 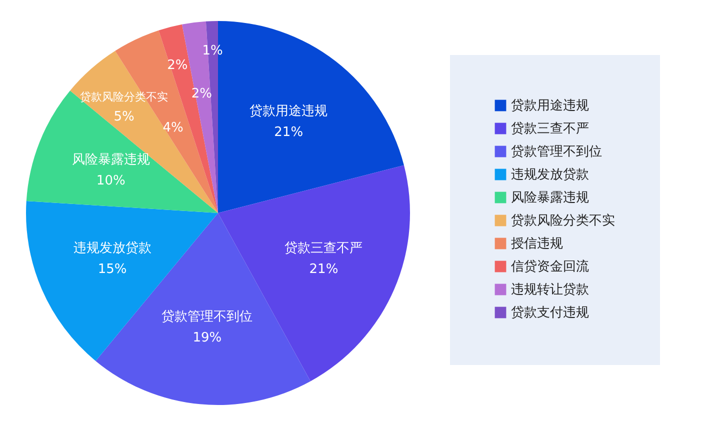 I want to click on legend-label: 贷款支付违规, so click(x=550, y=313).